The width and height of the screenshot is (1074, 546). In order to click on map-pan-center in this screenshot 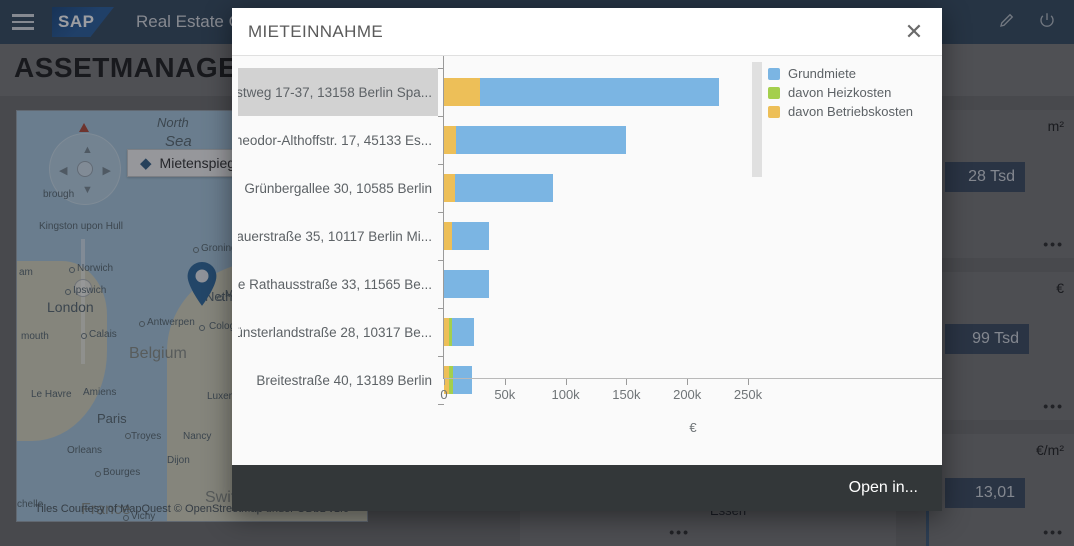, I will do `click(85, 169)`.